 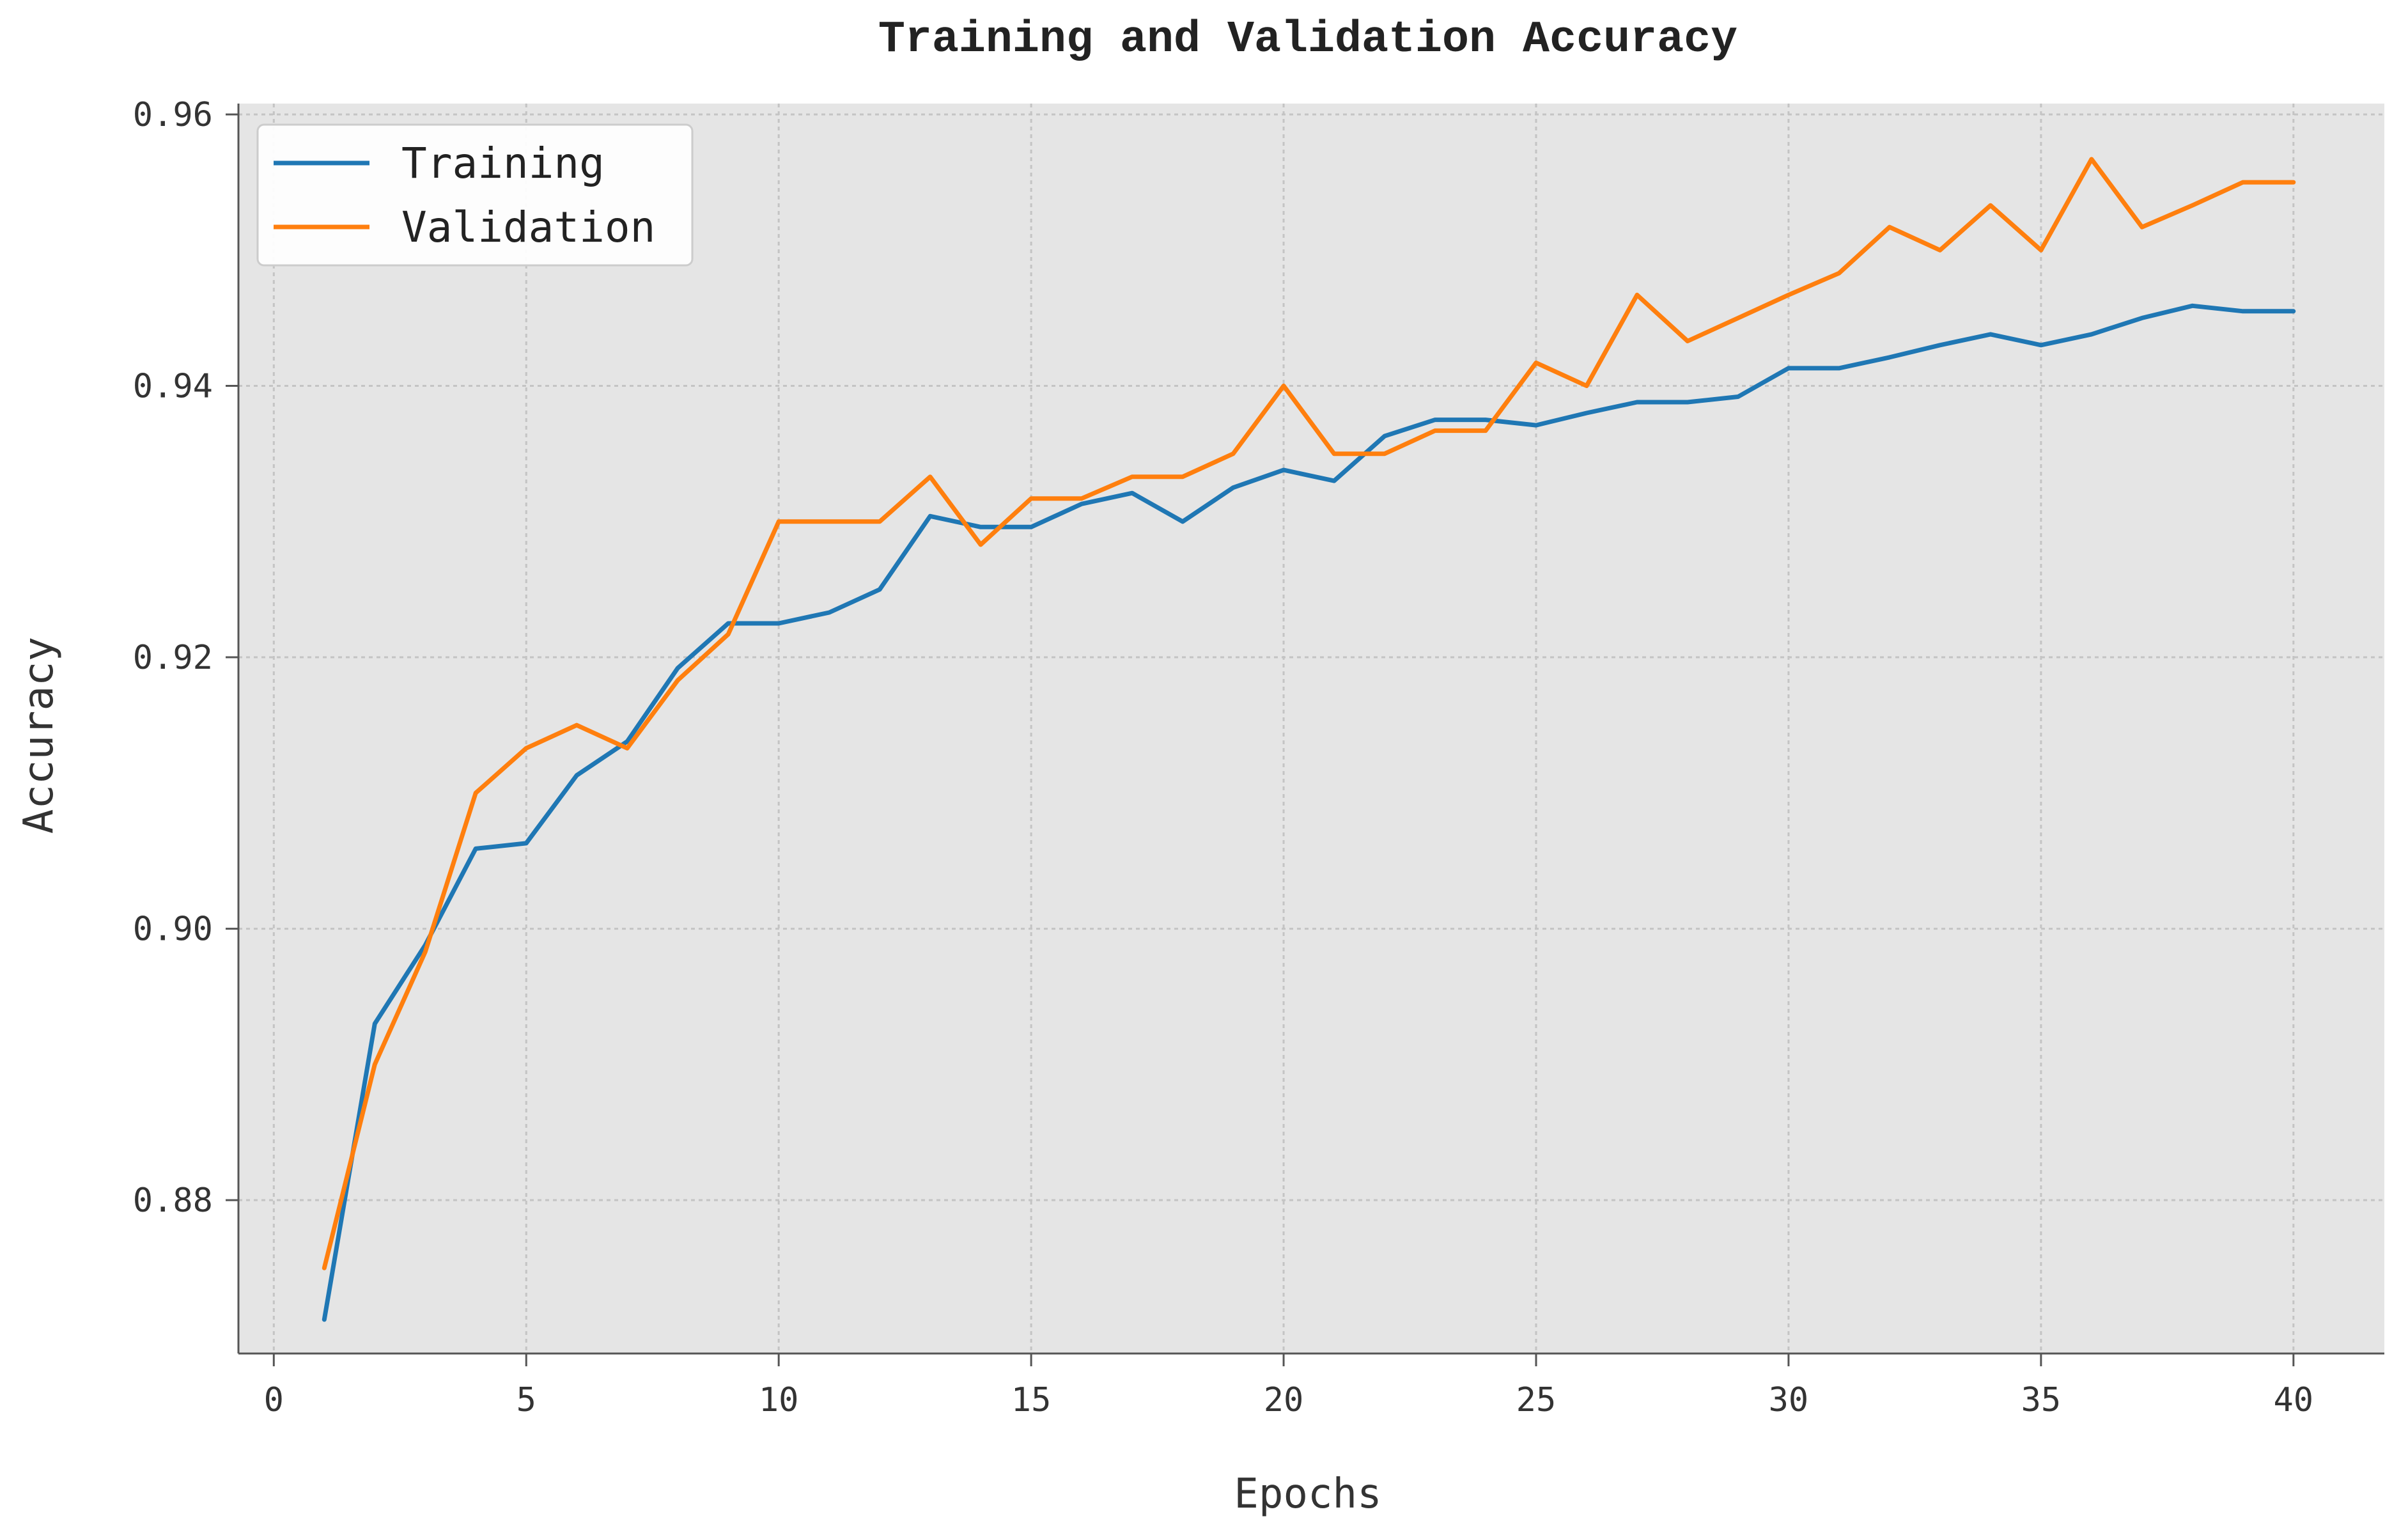 I want to click on x-tick-label: 25, so click(x=1536, y=1400).